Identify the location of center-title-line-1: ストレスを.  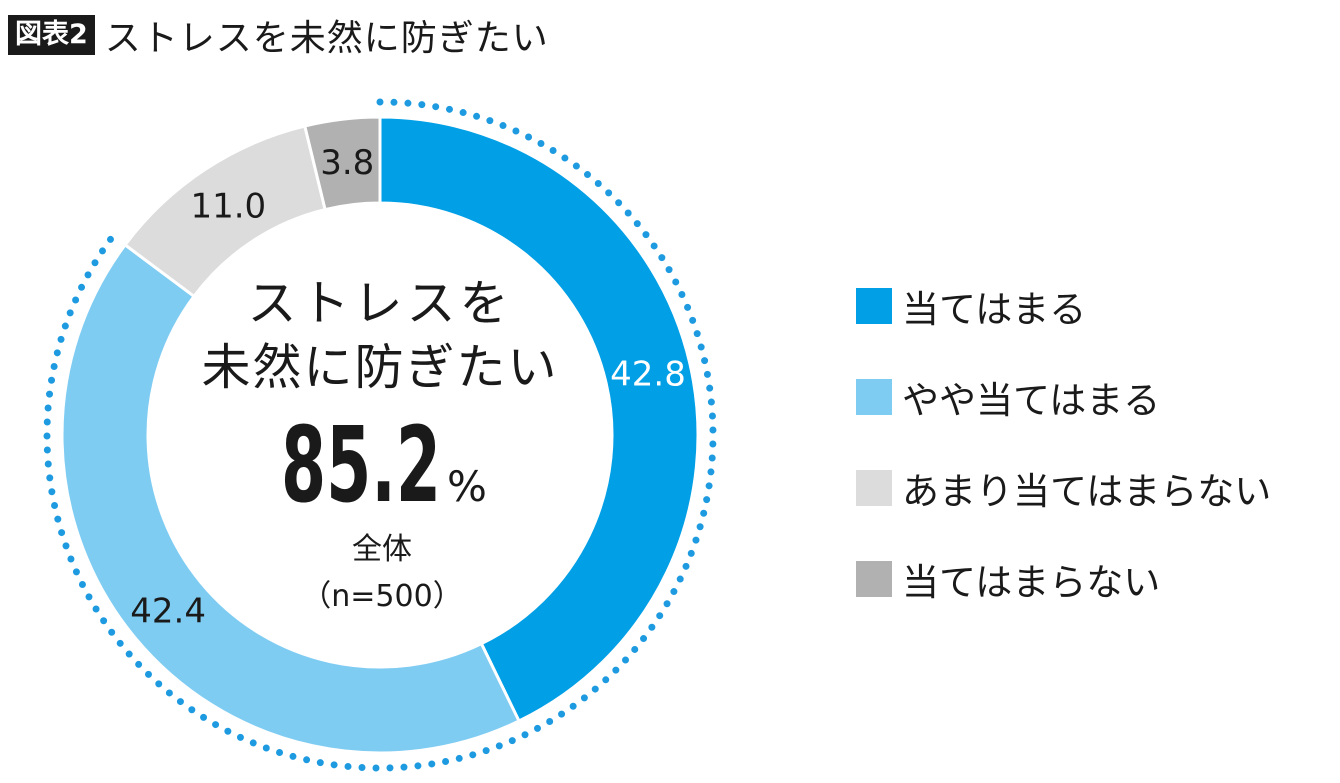
(379, 303).